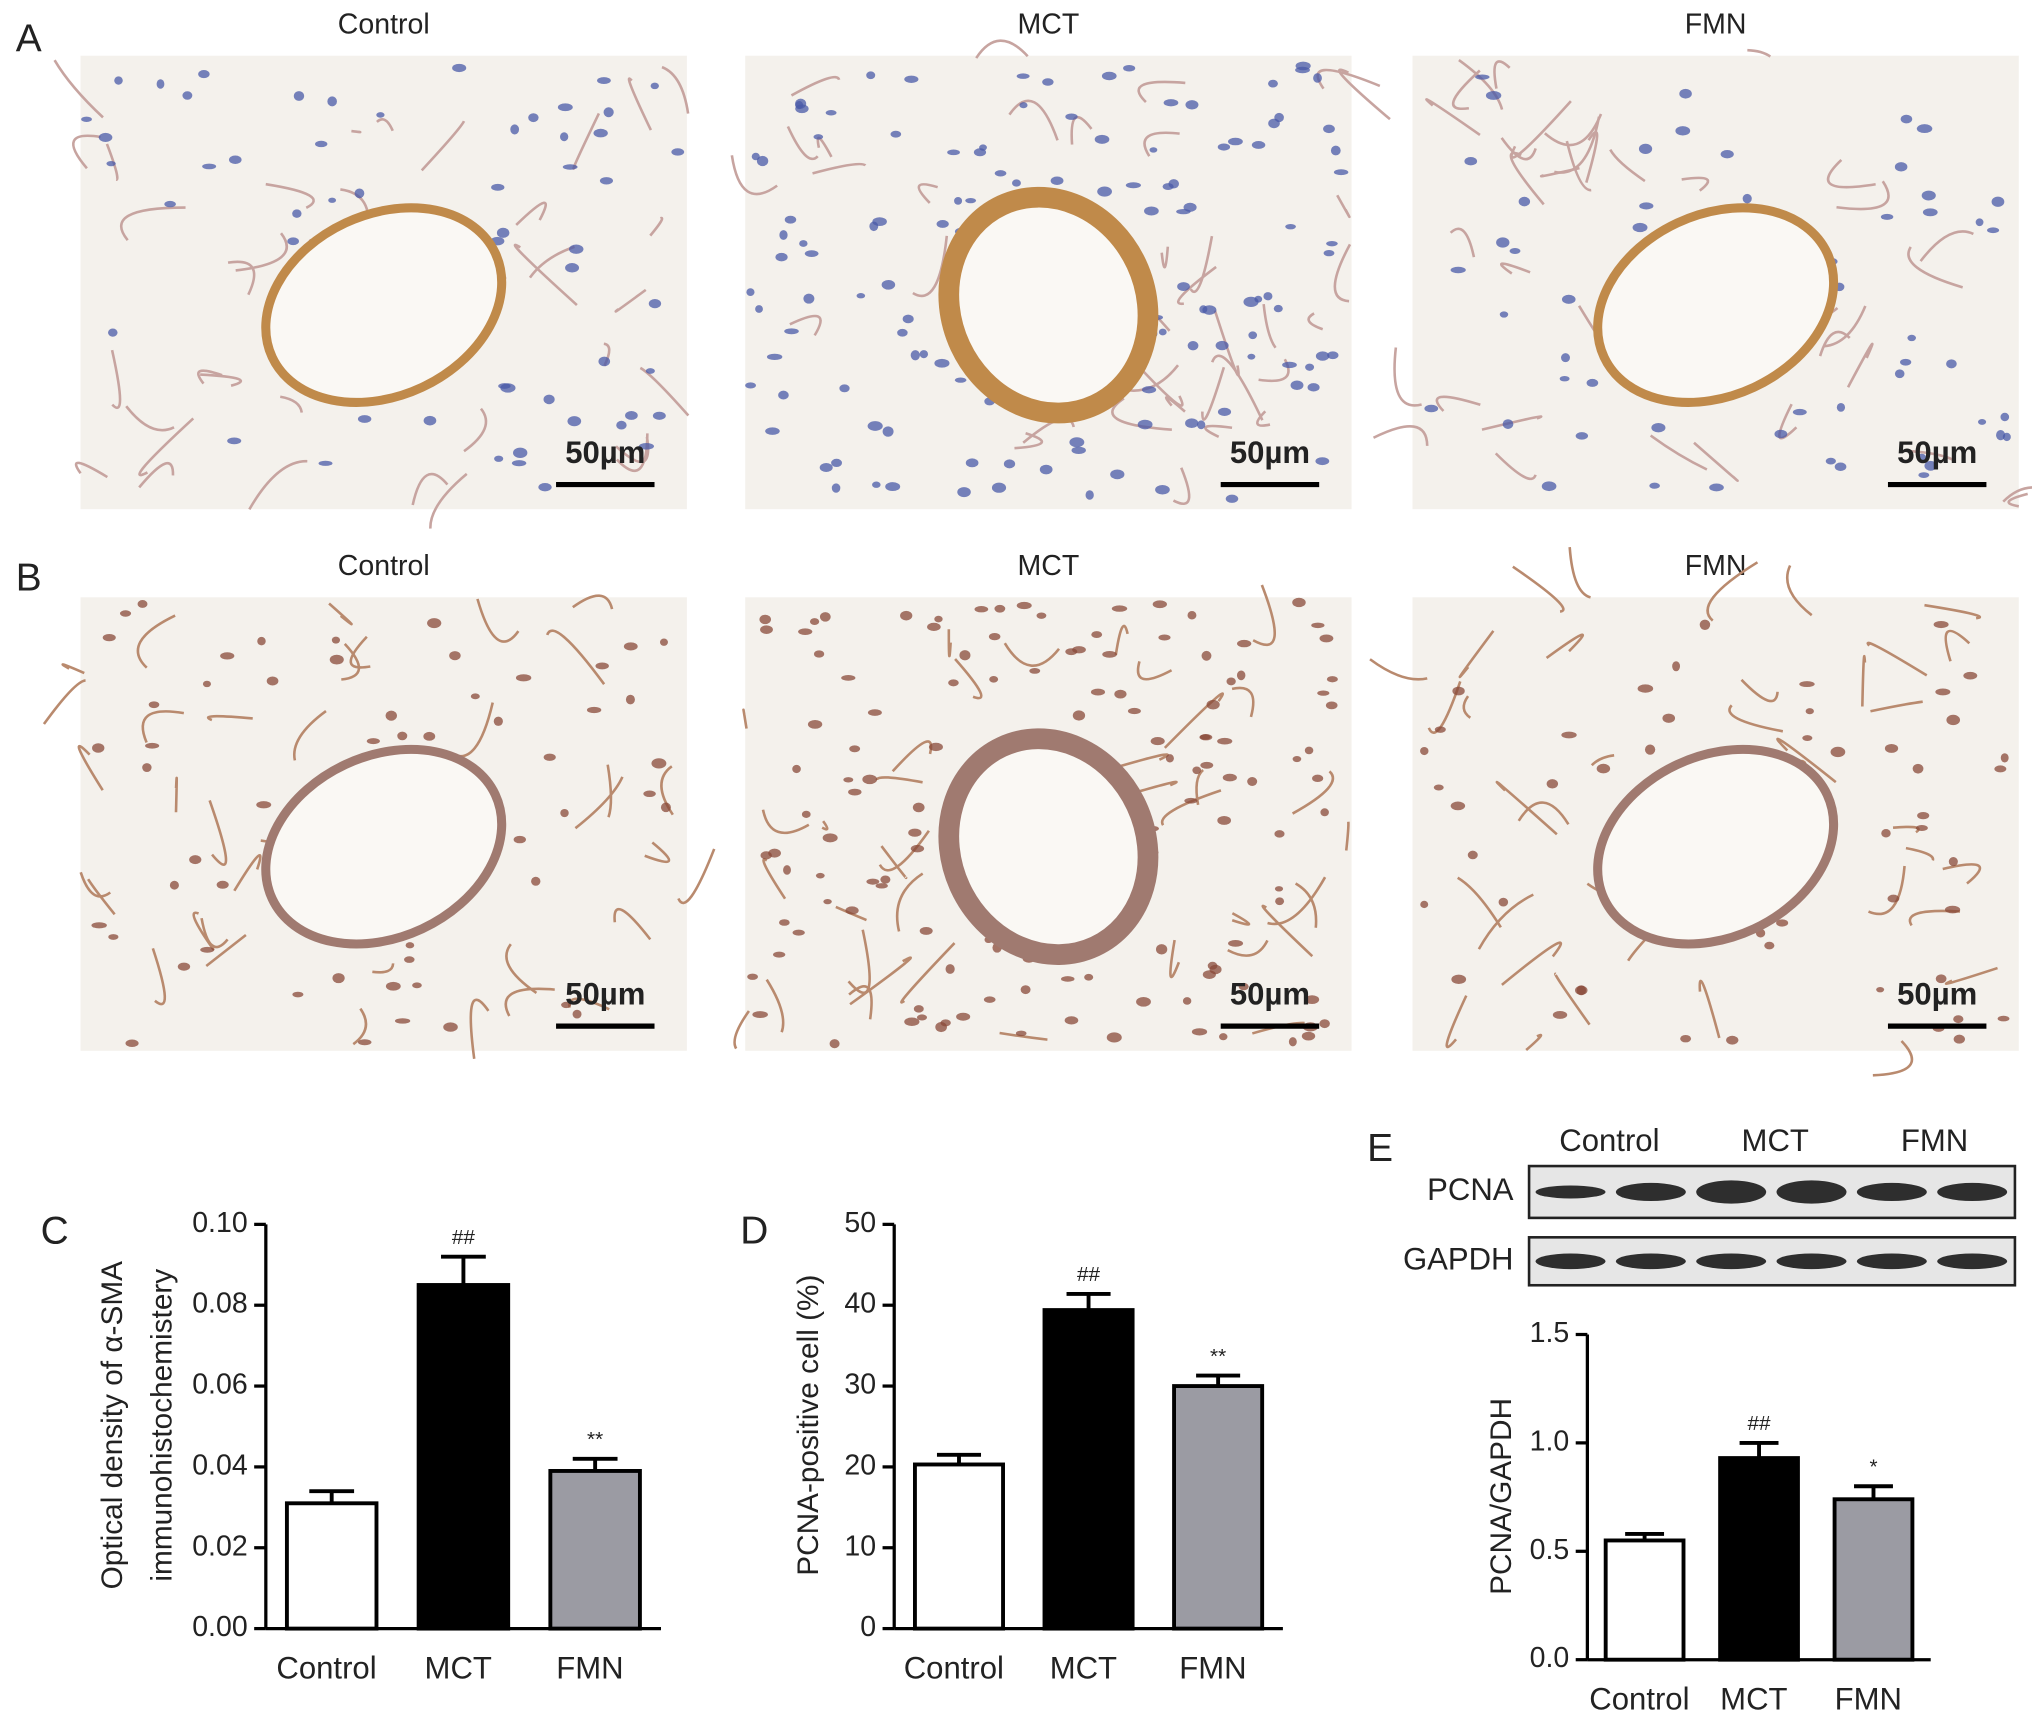 The width and height of the screenshot is (2032, 1718). I want to click on y-tick-label: 0.00, so click(219, 1627).